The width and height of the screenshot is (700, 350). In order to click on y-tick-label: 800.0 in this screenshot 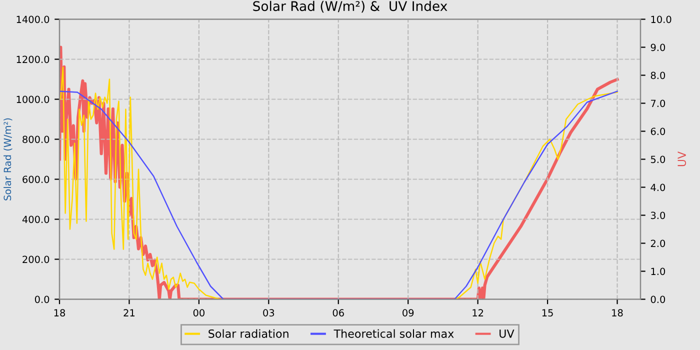, I will do `click(36, 140)`.